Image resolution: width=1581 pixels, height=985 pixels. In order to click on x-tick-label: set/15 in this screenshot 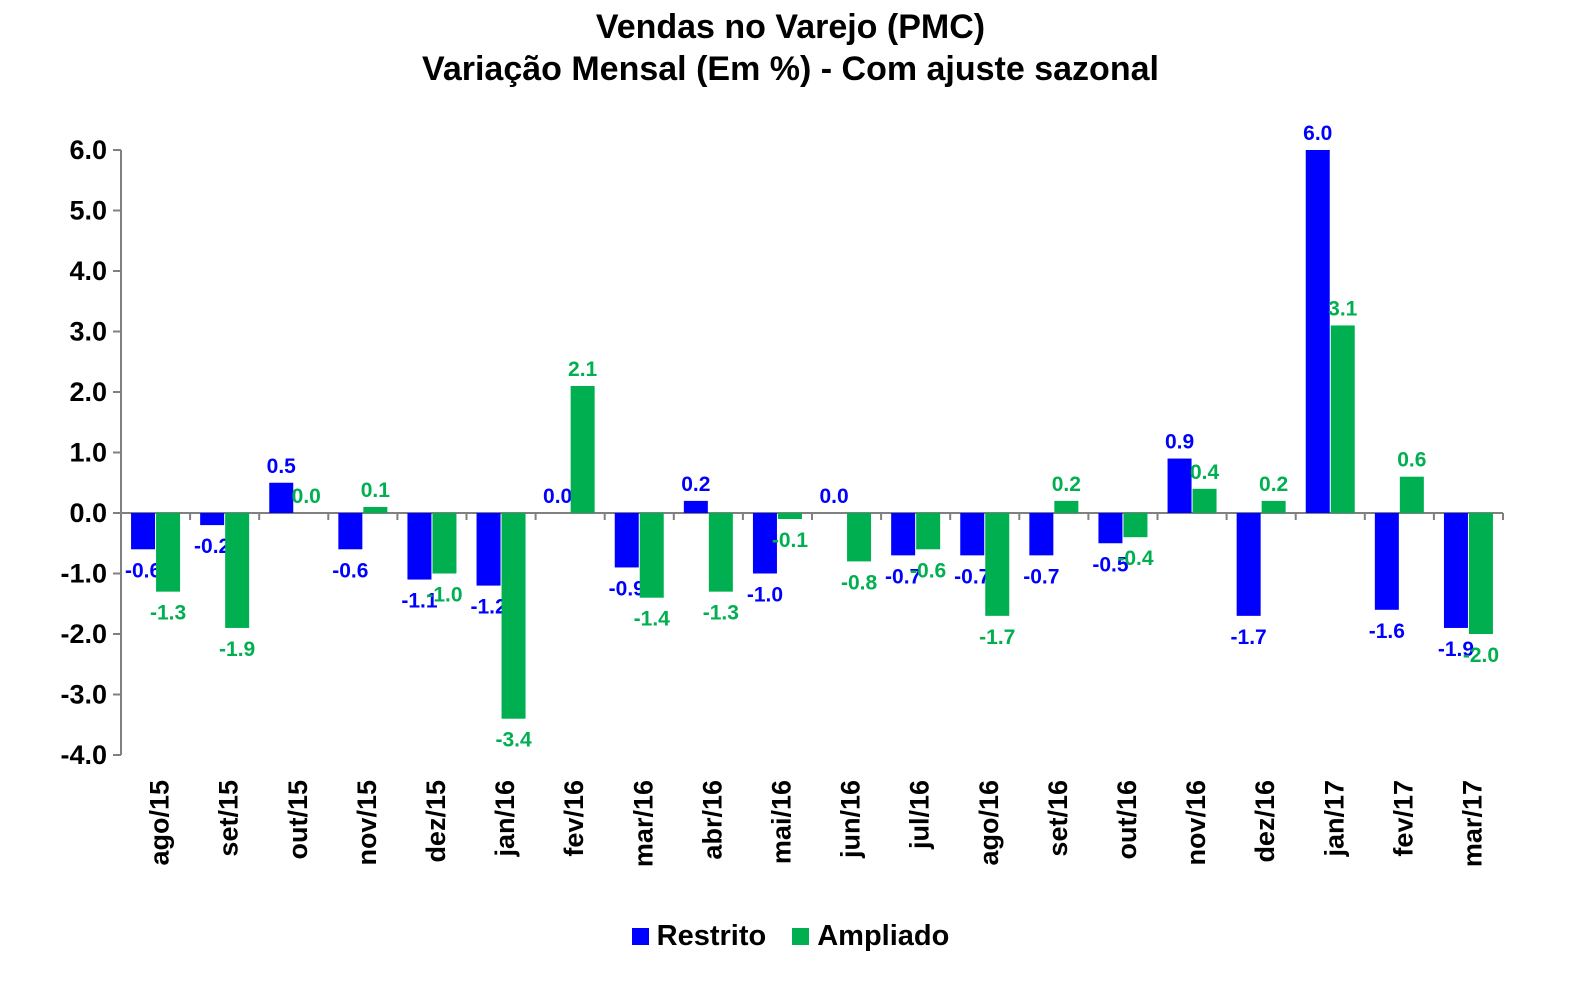, I will do `click(229, 818)`.